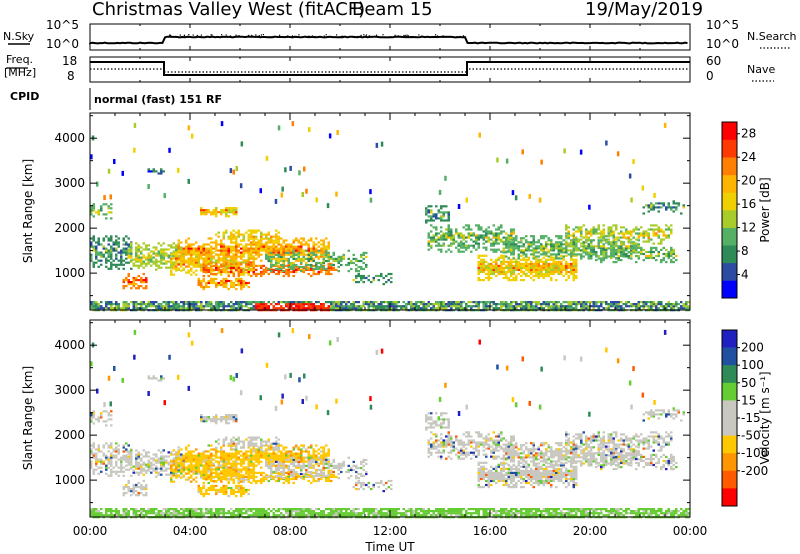 Image resolution: width=800 pixels, height=554 pixels. I want to click on y-tick-label: 3000, so click(69, 183).